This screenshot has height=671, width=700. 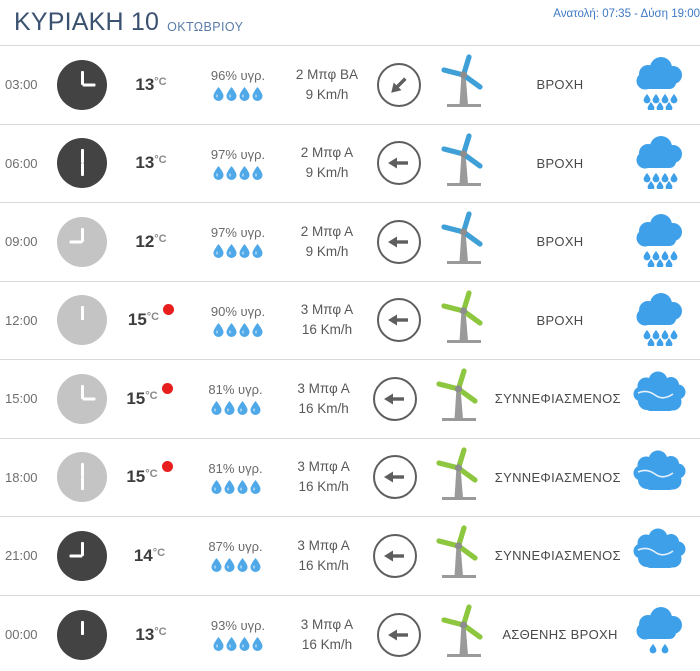 I want to click on time-cell: 18:00, so click(x=54, y=477).